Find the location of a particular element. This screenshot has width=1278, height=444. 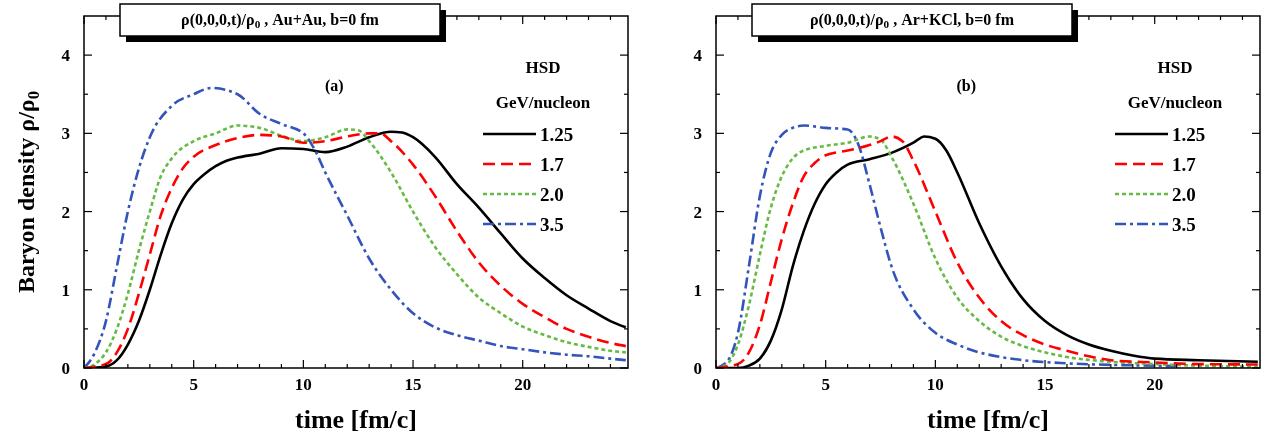

chart-title: ρ(0,0,0,t)/ρ$_{0}$ , Au+Au, b=0 fm is located at coordinates (280, 21).